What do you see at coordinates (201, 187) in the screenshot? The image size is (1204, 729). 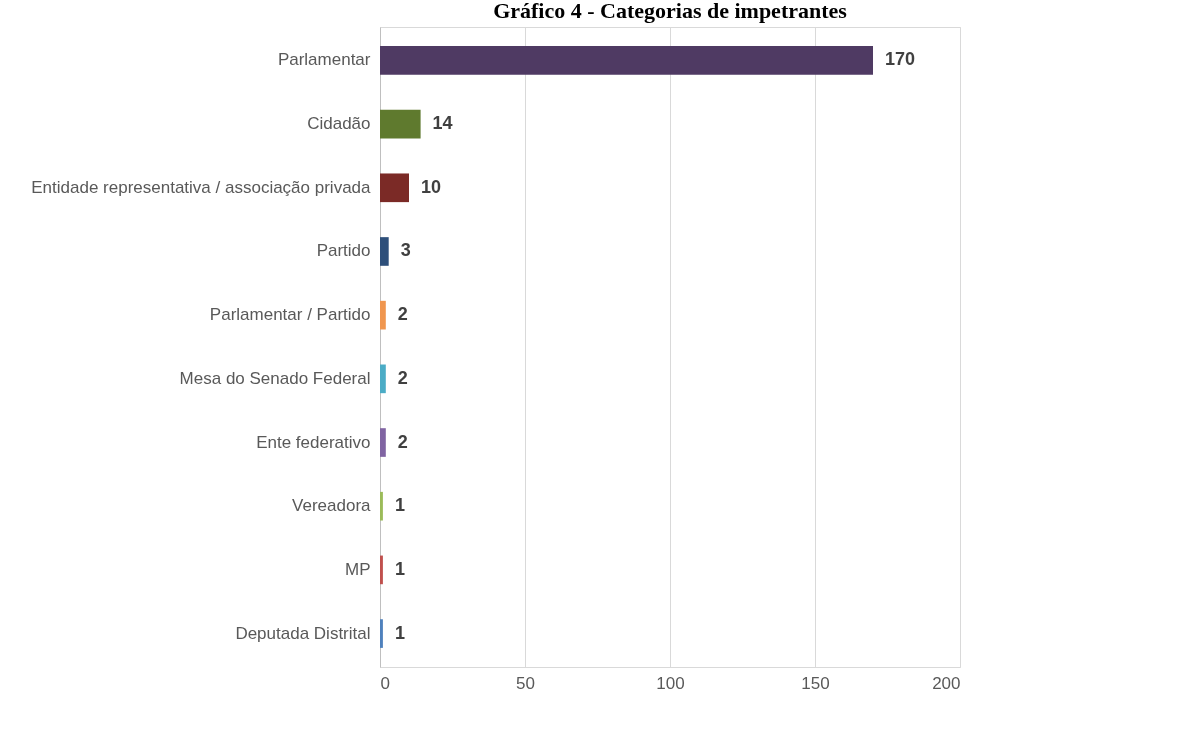 I see `y-tick-label: Entidade representativa / associação privada` at bounding box center [201, 187].